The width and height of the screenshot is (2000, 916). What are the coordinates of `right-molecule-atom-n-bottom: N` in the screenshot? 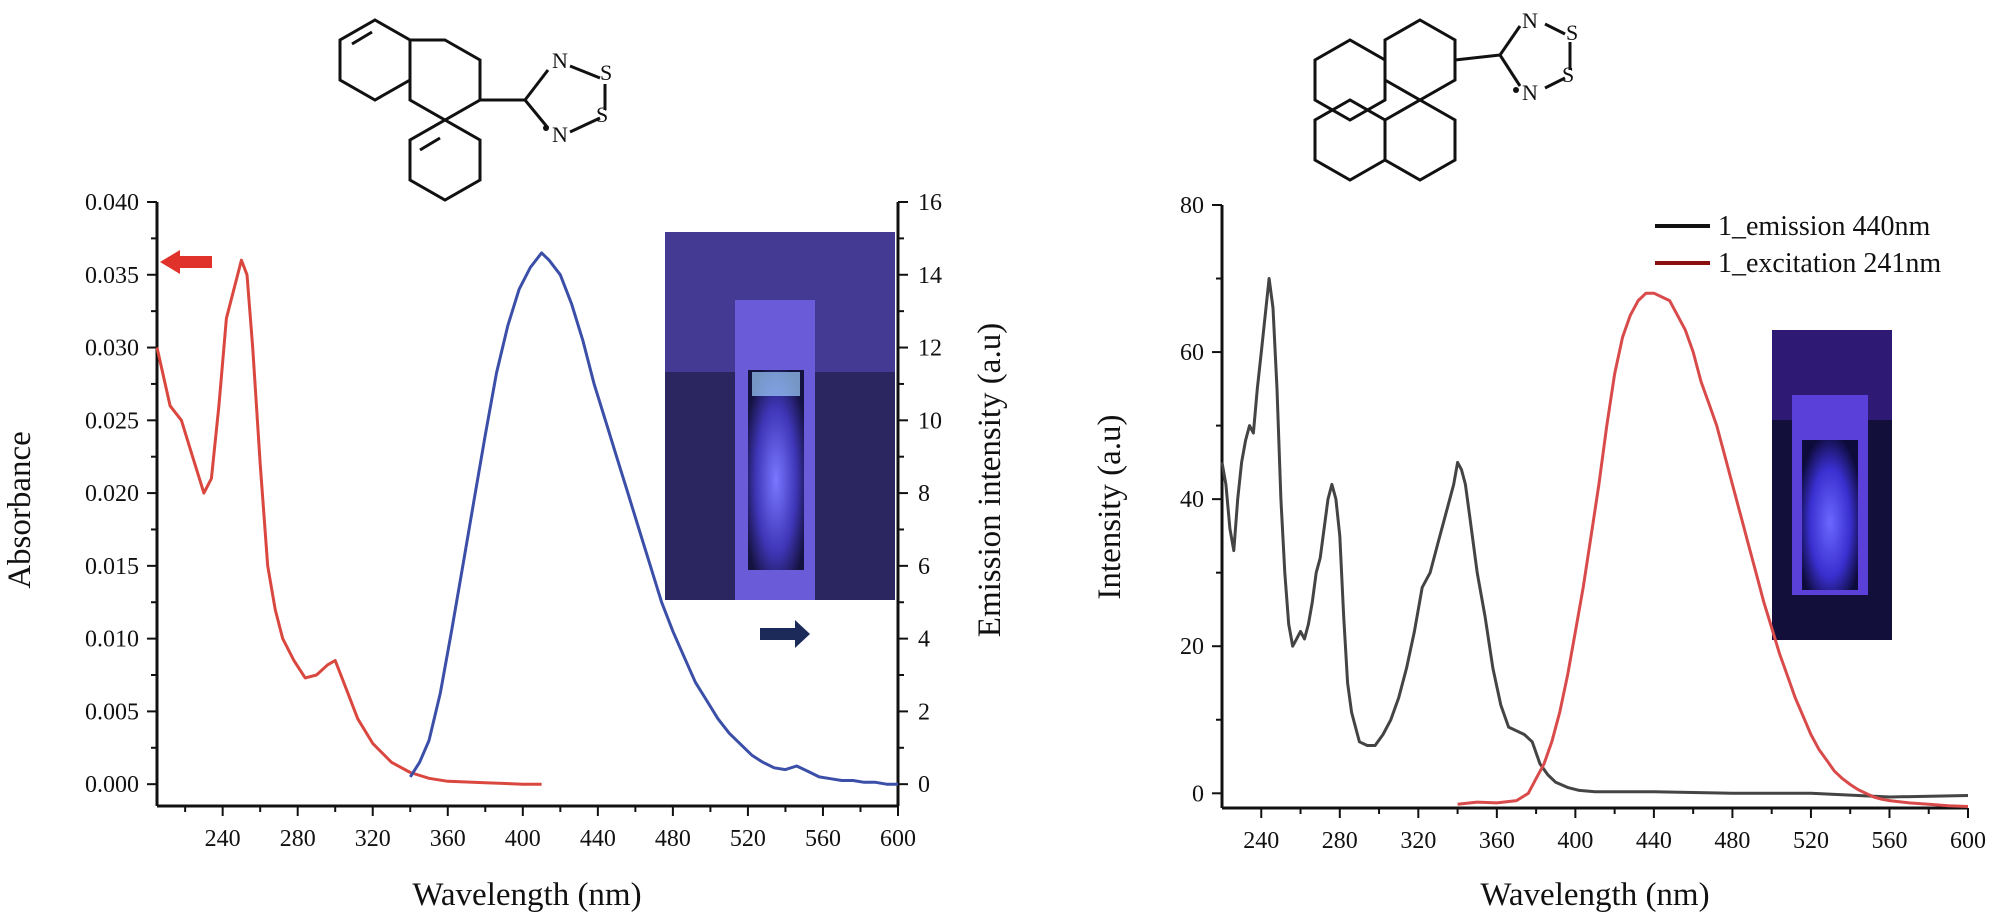 It's located at (1530, 92).